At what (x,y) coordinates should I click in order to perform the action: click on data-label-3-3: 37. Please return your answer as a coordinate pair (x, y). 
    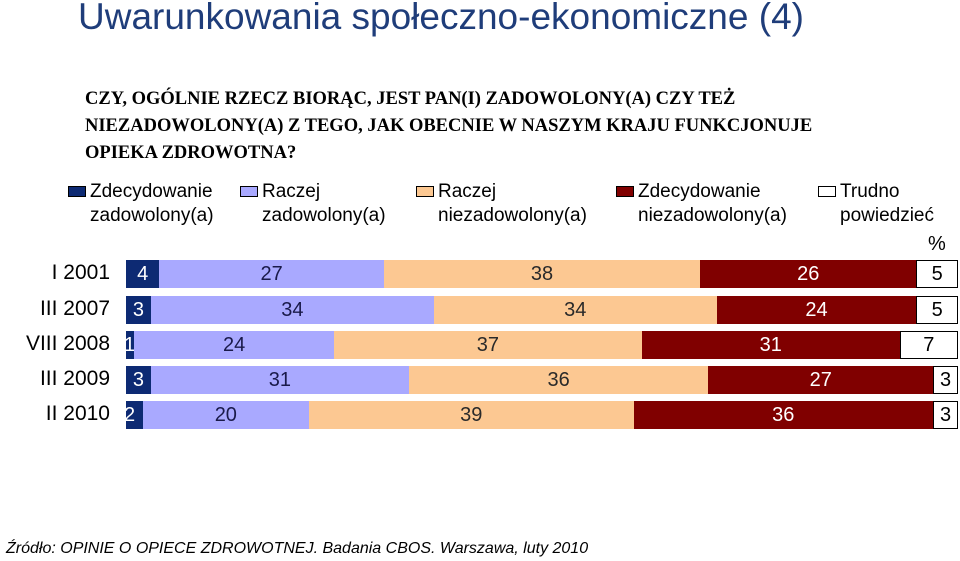
    Looking at the image, I should click on (488, 345).